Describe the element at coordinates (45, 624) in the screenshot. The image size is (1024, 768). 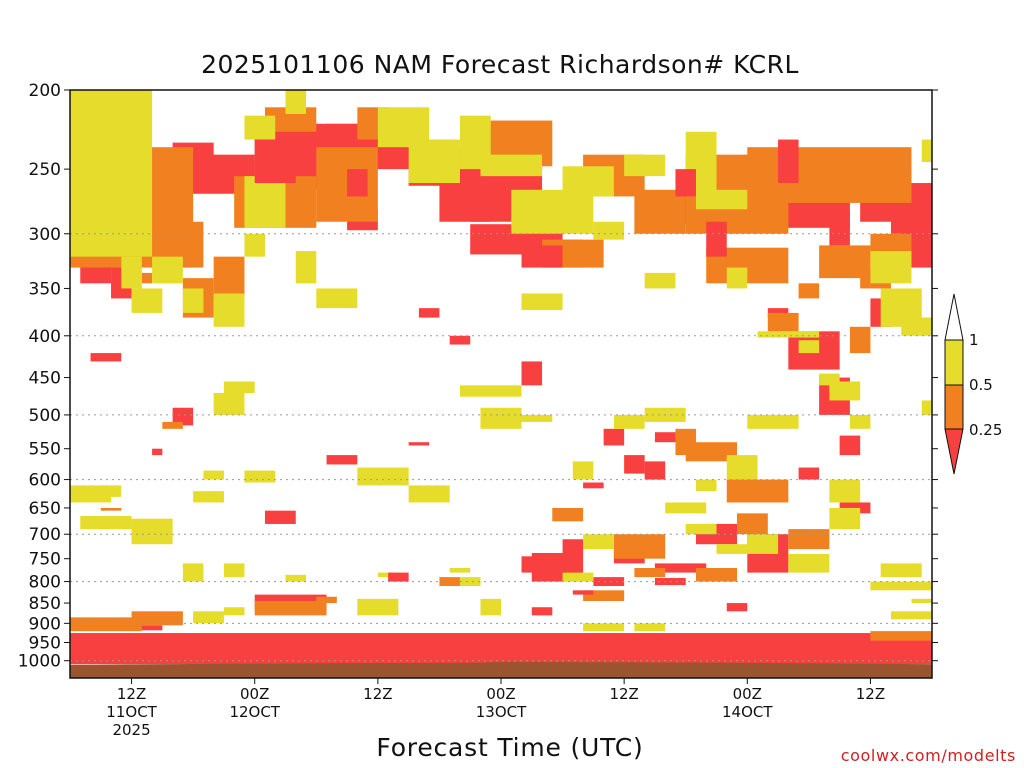
I see `y-tick-label: 900` at that location.